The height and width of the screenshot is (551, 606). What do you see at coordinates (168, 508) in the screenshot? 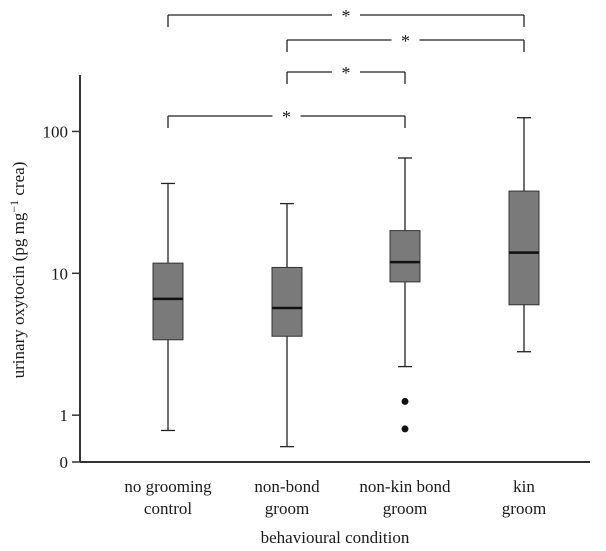
I see `x-tick-label-line2: control` at bounding box center [168, 508].